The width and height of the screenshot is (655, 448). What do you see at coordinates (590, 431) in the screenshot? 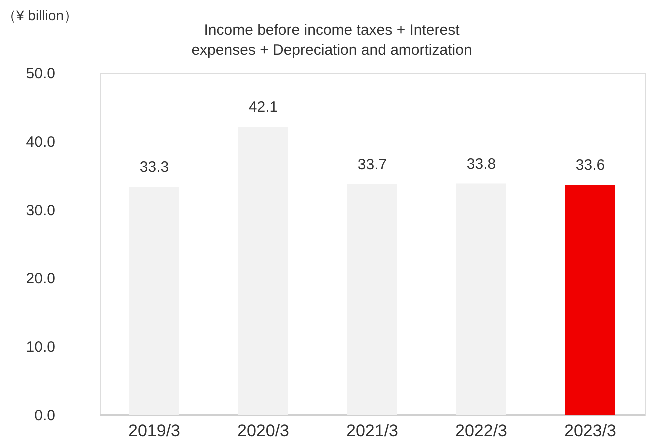
I see `x-tick-label: 2023/3` at bounding box center [590, 431].